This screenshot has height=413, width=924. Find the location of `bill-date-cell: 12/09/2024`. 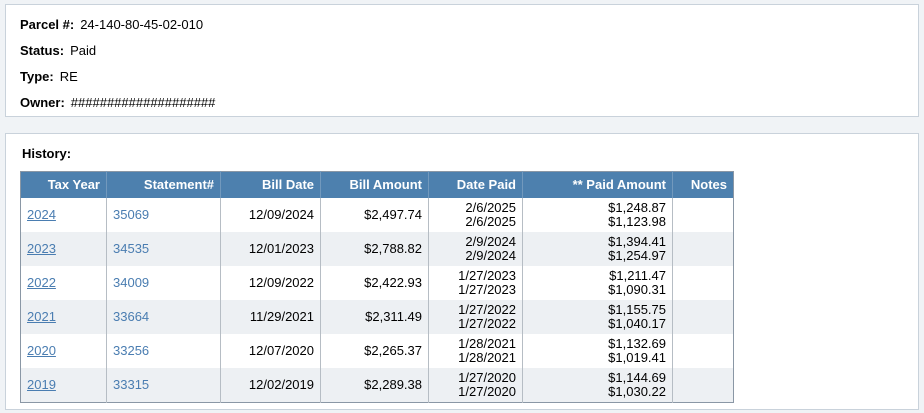

bill-date-cell: 12/09/2024 is located at coordinates (270, 214).